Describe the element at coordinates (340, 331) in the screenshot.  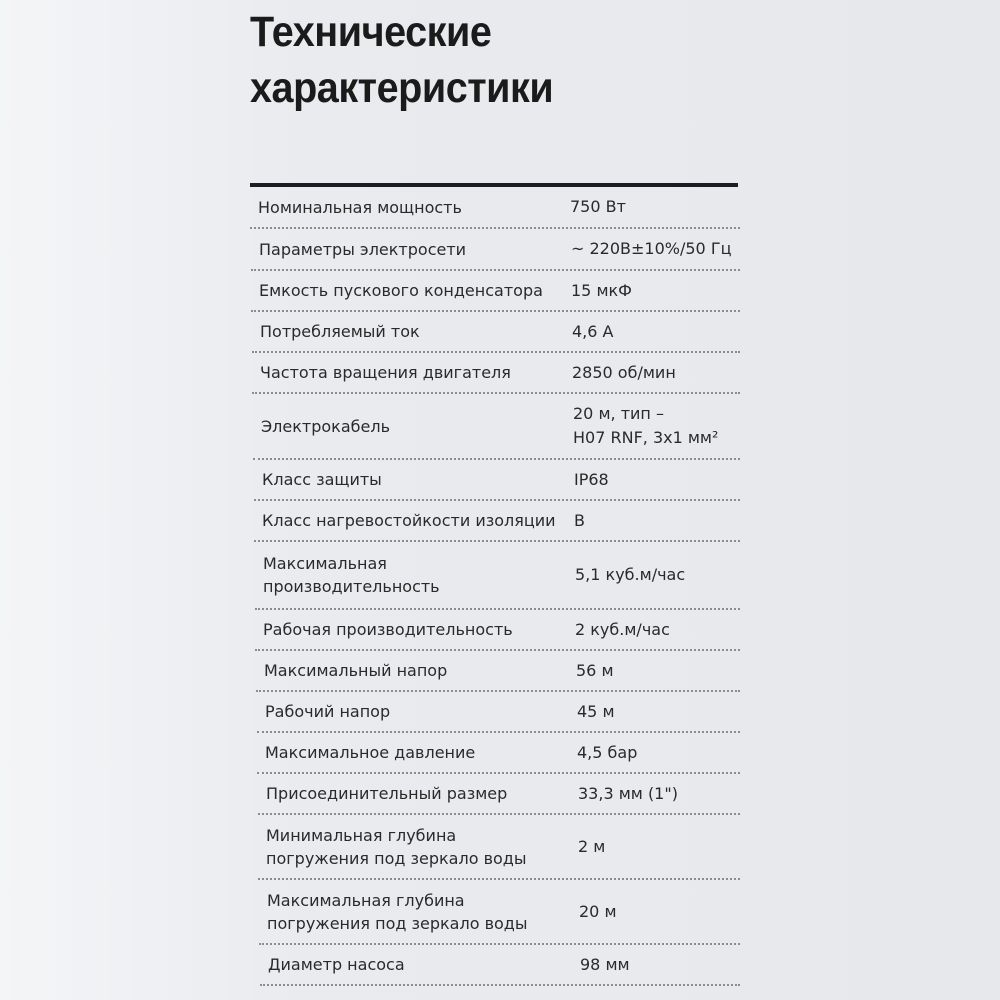
I see `spec-label: Потребляемый ток` at that location.